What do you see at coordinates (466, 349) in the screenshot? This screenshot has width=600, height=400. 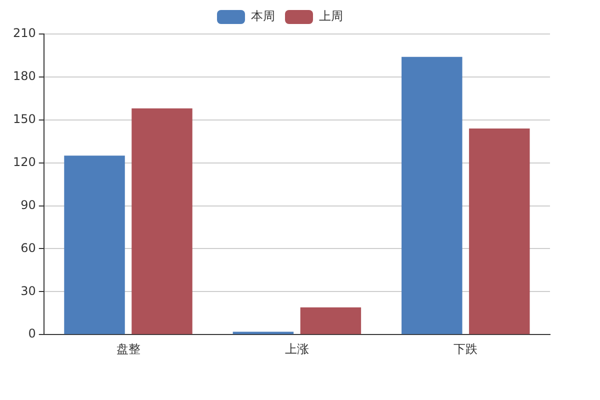 I see `x-tick-label: 下跌` at bounding box center [466, 349].